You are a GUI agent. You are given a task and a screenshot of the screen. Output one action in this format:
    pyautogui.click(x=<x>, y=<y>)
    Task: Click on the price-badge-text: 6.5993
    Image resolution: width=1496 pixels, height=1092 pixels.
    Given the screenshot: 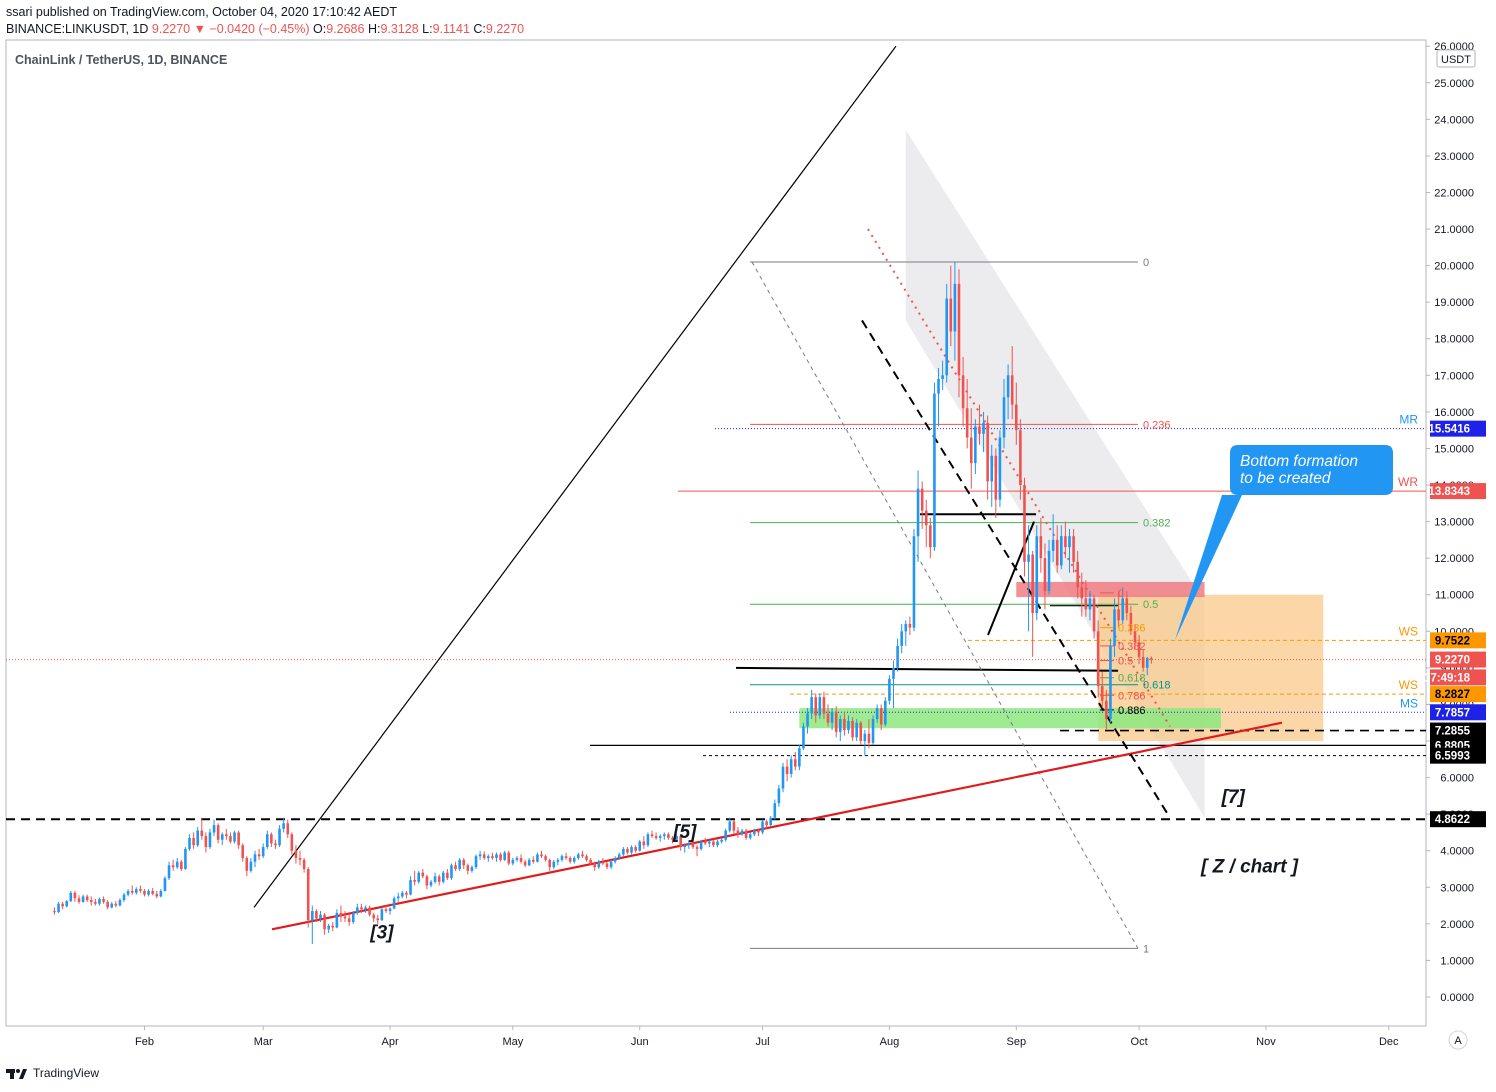 What is the action you would take?
    pyautogui.click(x=1452, y=757)
    